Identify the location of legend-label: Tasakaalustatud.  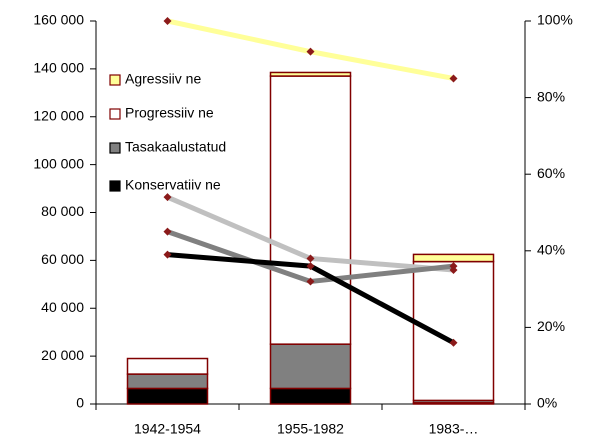
(175, 147).